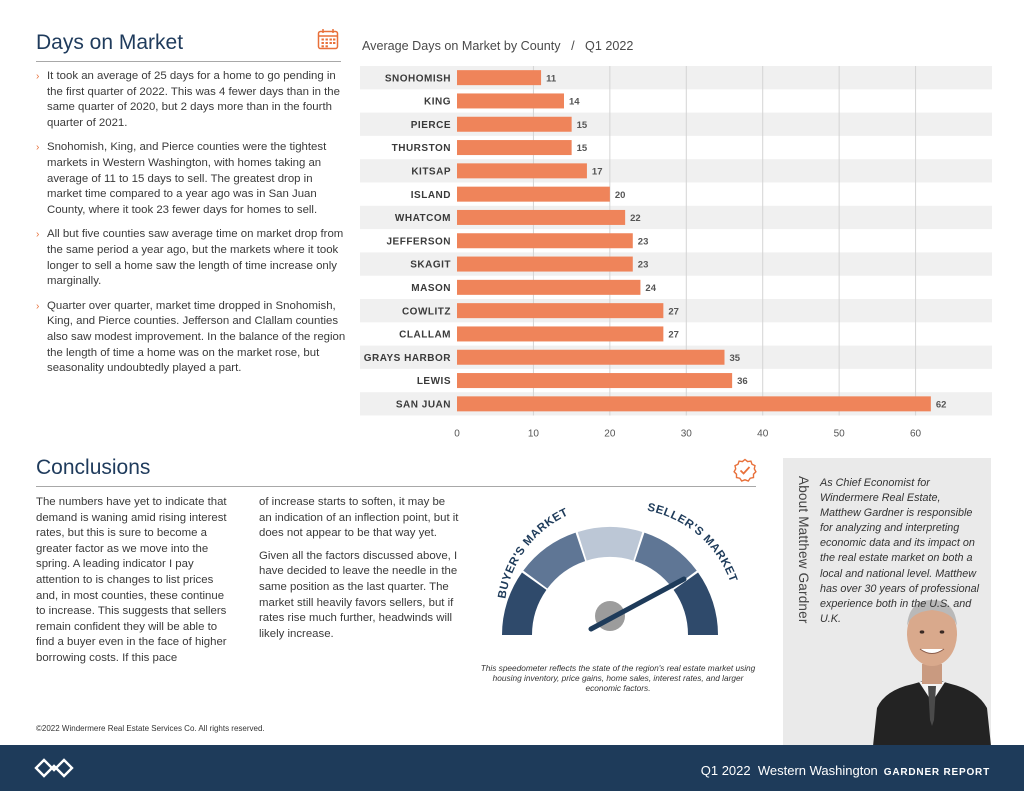 This screenshot has height=791, width=1024. What do you see at coordinates (431, 288) in the screenshot?
I see `chart-category-label: MASON` at bounding box center [431, 288].